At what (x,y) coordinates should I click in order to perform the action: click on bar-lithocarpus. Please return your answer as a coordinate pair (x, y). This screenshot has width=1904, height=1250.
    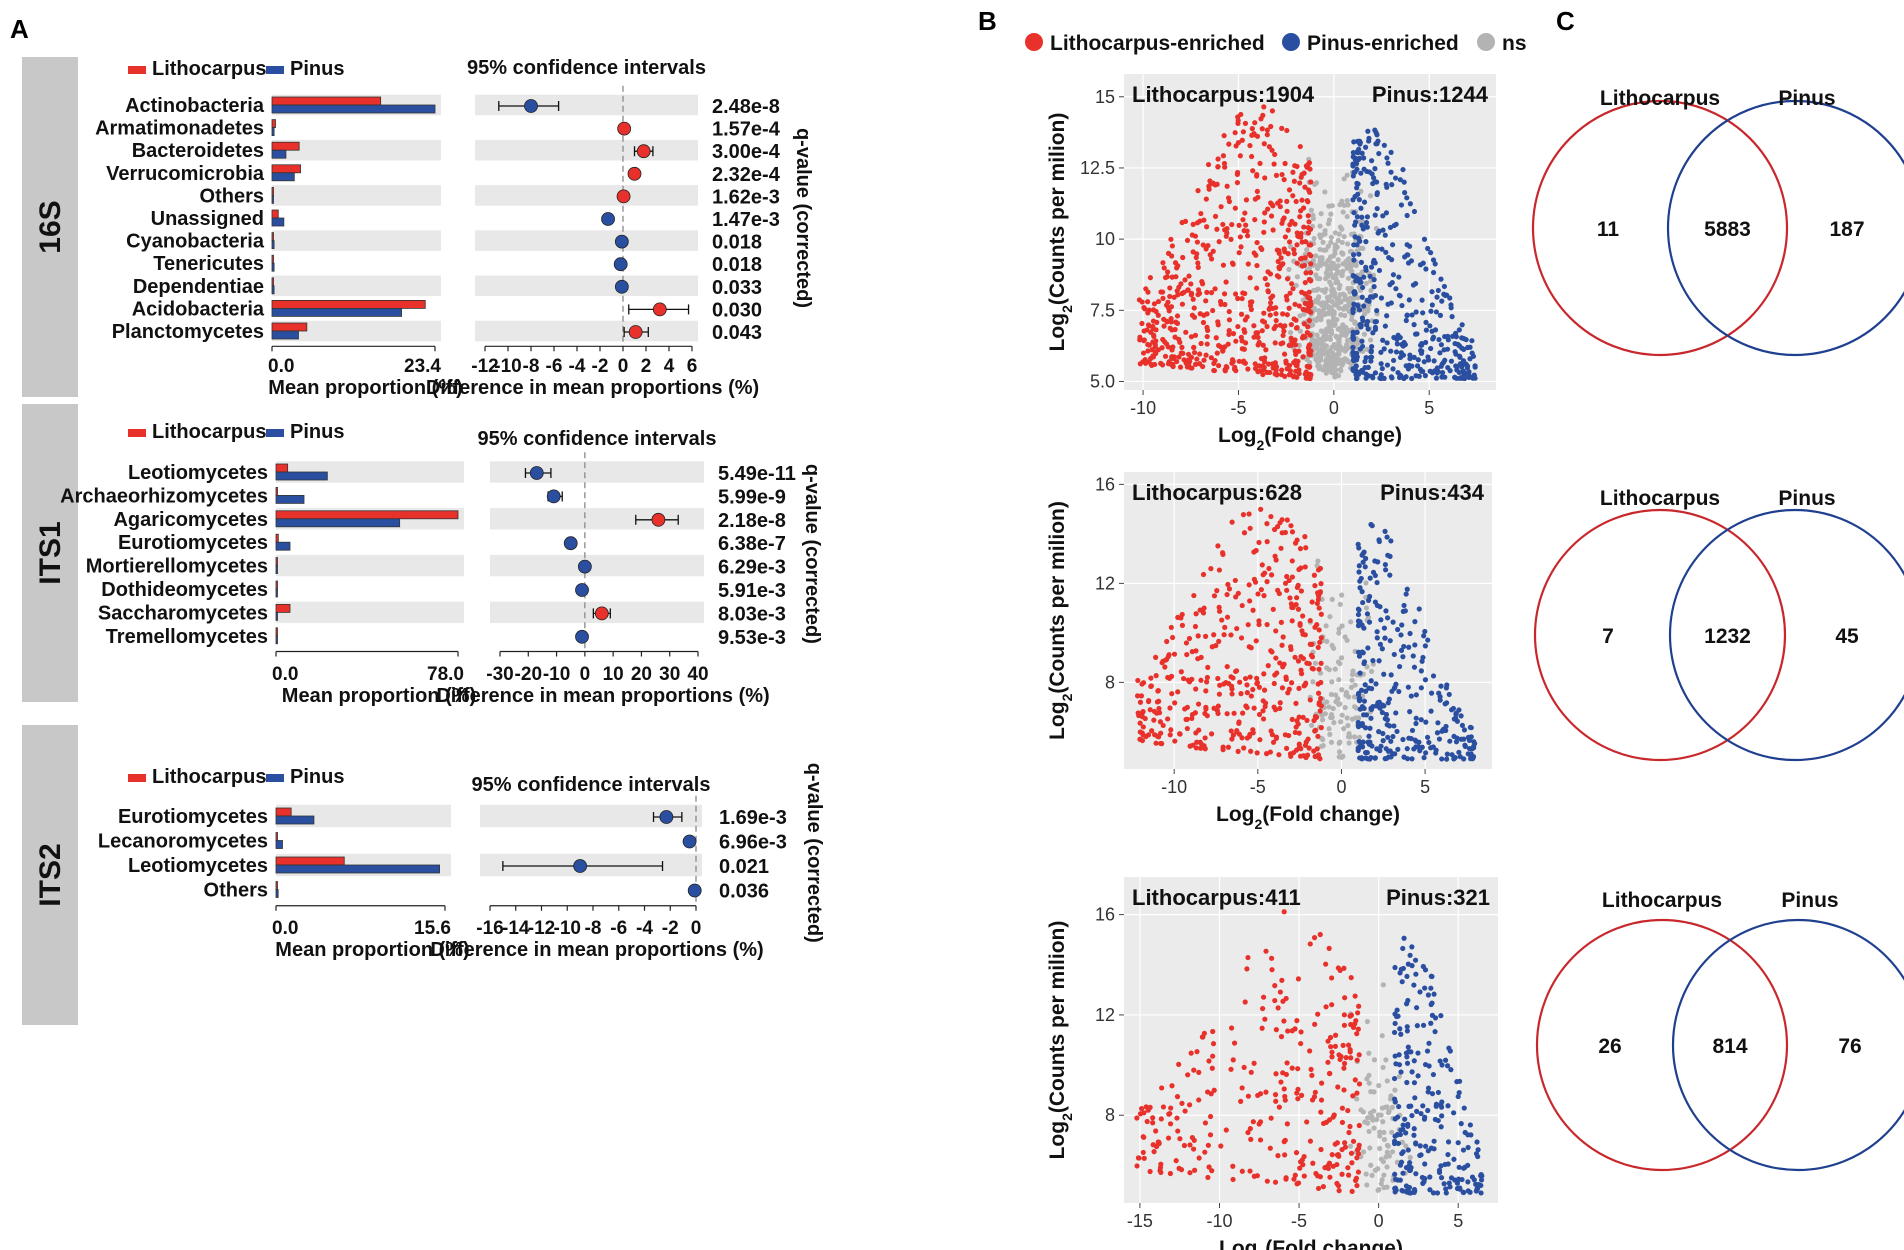
    Looking at the image, I should click on (276, 885).